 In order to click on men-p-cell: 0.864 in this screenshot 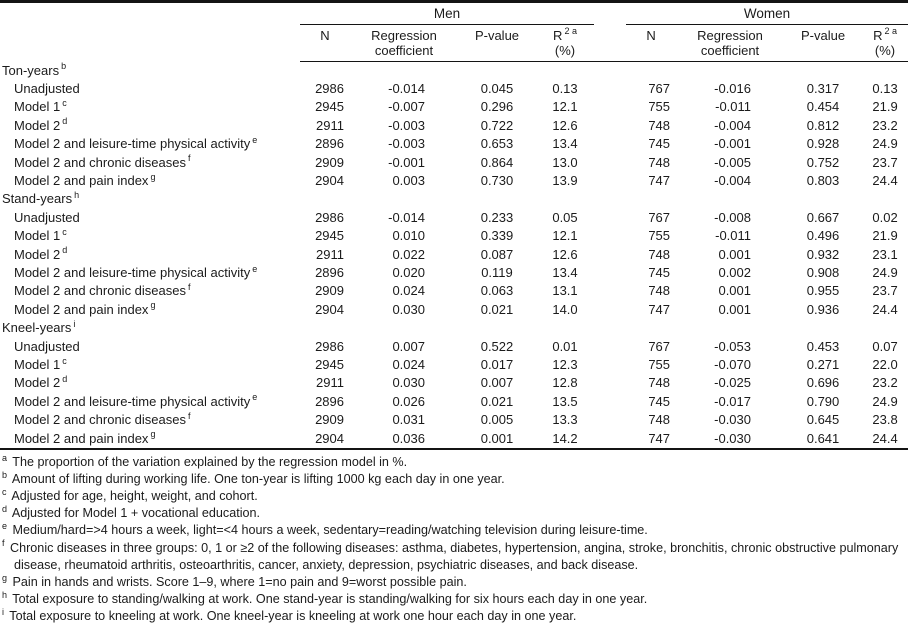, I will do `click(497, 162)`.